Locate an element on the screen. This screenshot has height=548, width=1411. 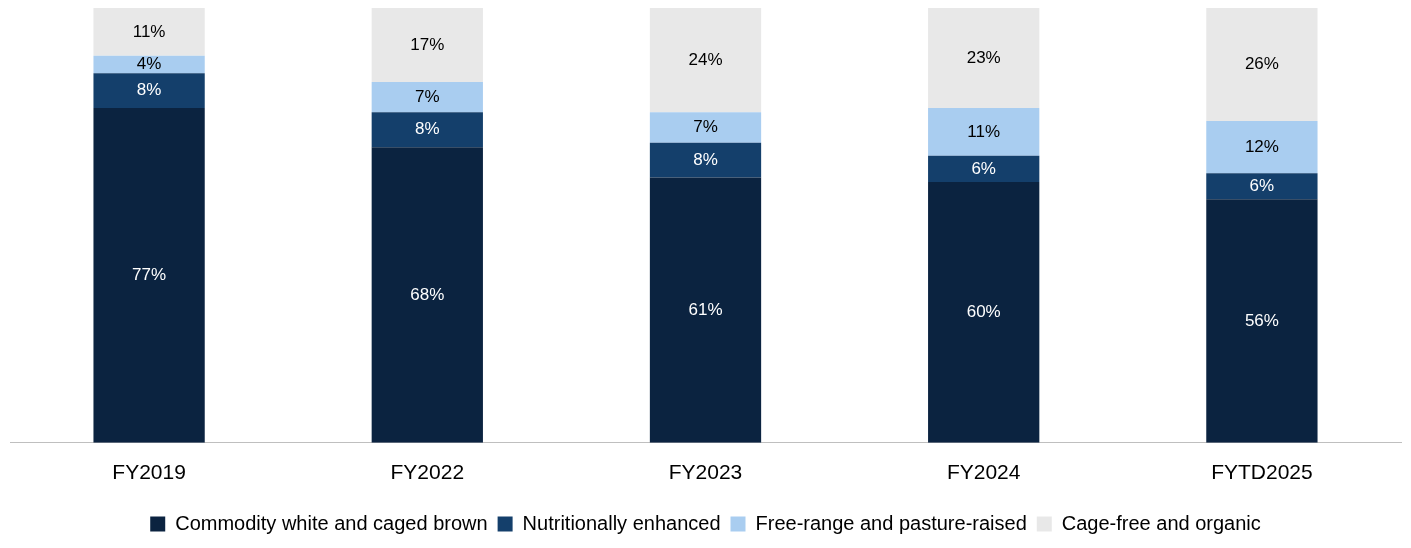
data-label: 77% is located at coordinates (149, 275).